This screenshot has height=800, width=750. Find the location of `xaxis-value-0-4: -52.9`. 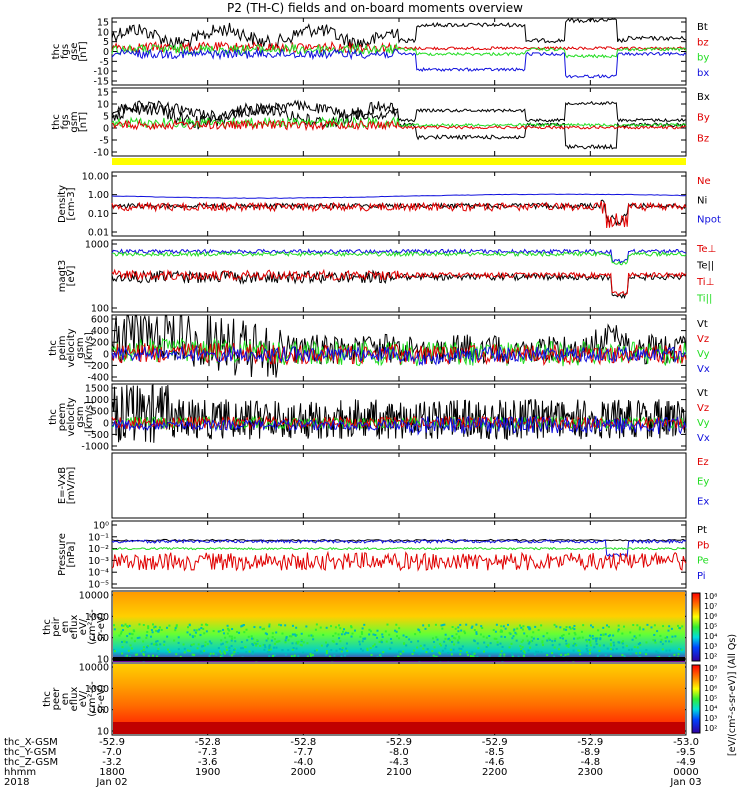

xaxis-value-0-4: -52.9 is located at coordinates (495, 742).